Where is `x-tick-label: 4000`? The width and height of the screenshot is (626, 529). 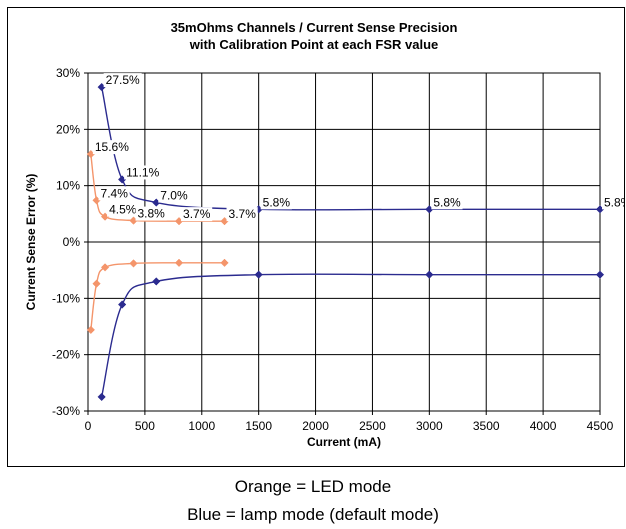 x-tick-label: 4000 is located at coordinates (543, 426).